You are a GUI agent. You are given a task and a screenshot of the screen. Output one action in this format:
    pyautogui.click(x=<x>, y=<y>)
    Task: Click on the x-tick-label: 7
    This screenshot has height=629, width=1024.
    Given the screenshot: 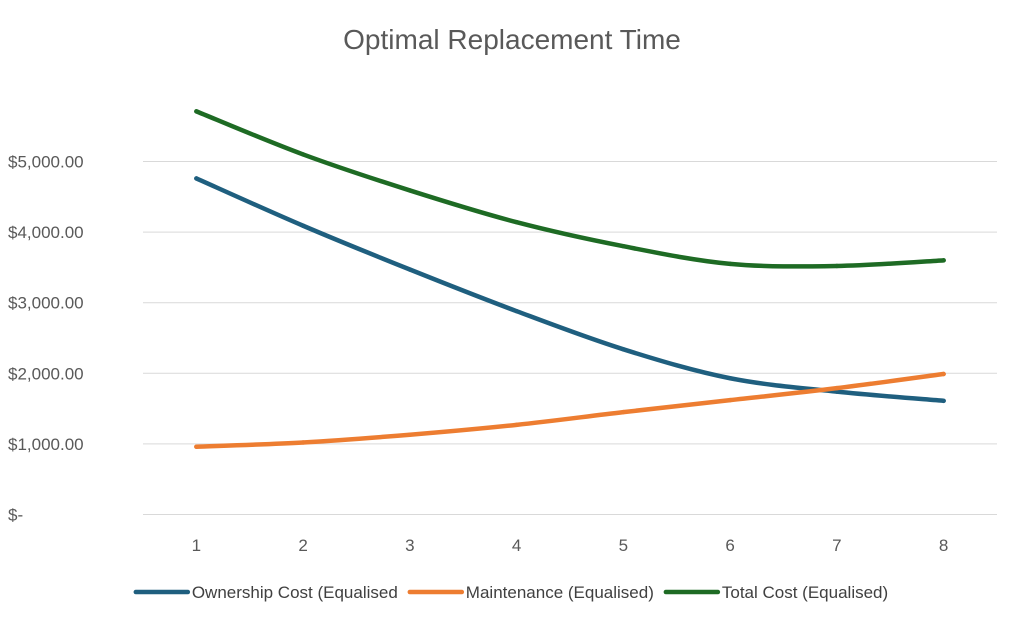 What is the action you would take?
    pyautogui.click(x=836, y=545)
    